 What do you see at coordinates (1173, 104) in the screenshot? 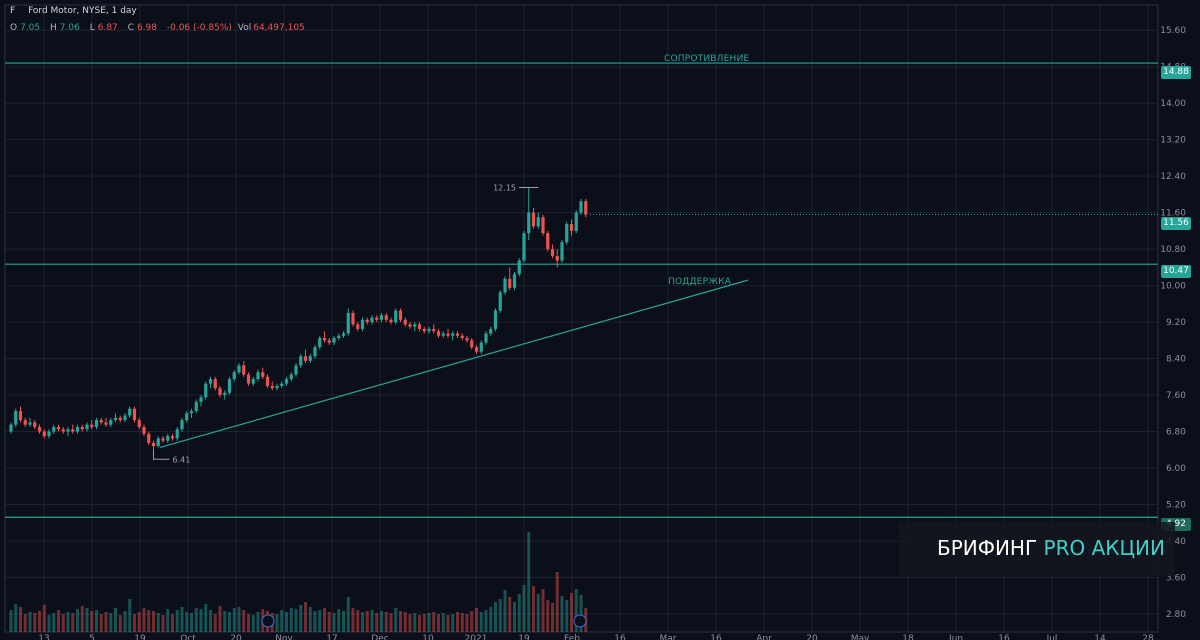
I see `y-tick-label: 14.00` at bounding box center [1173, 104].